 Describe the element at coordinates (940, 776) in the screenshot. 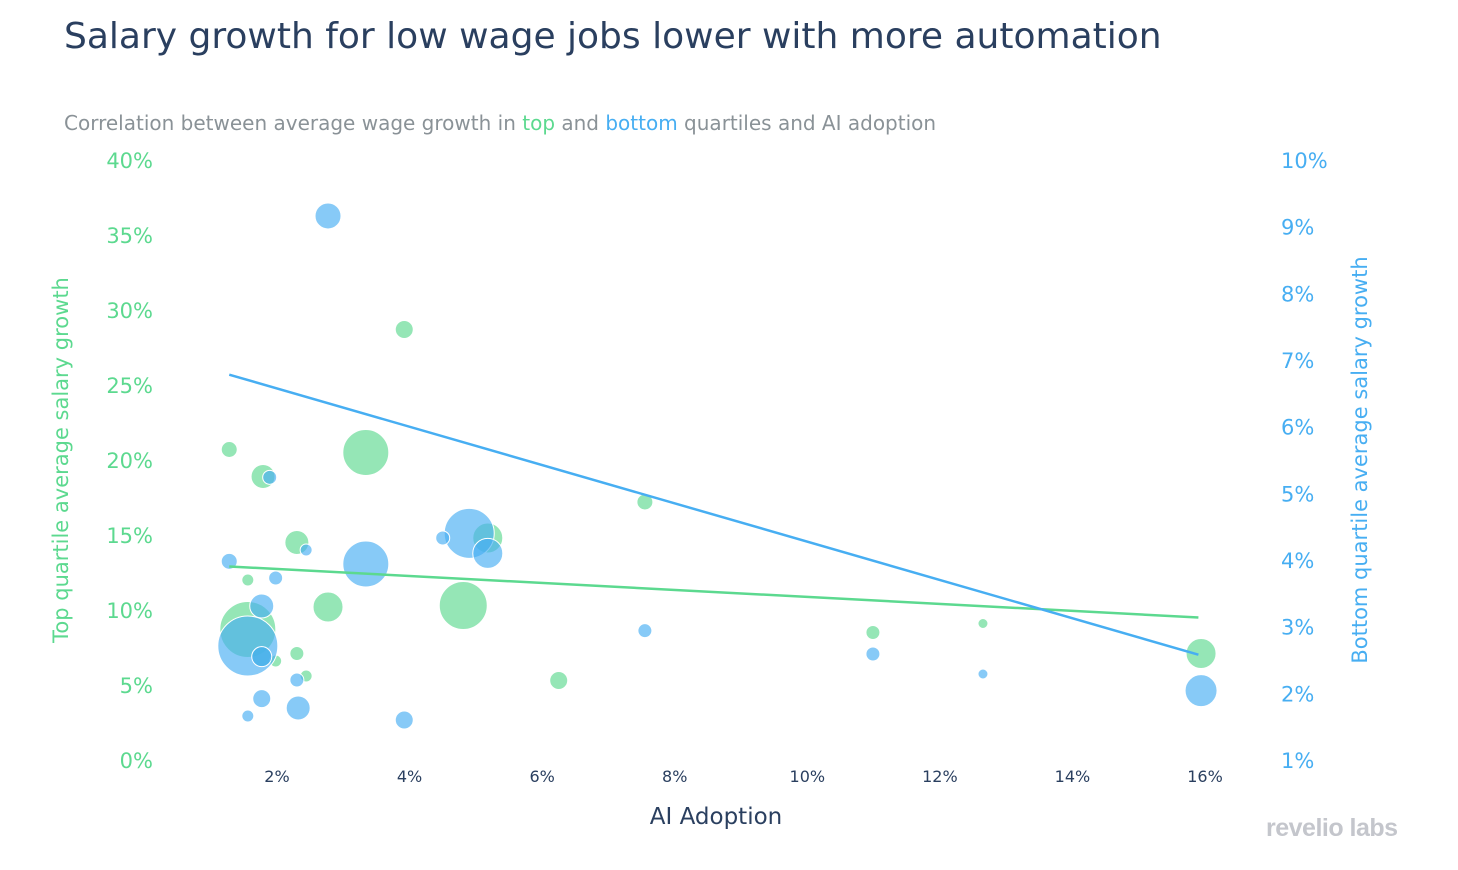

I see `x-tick-label: 12%` at that location.